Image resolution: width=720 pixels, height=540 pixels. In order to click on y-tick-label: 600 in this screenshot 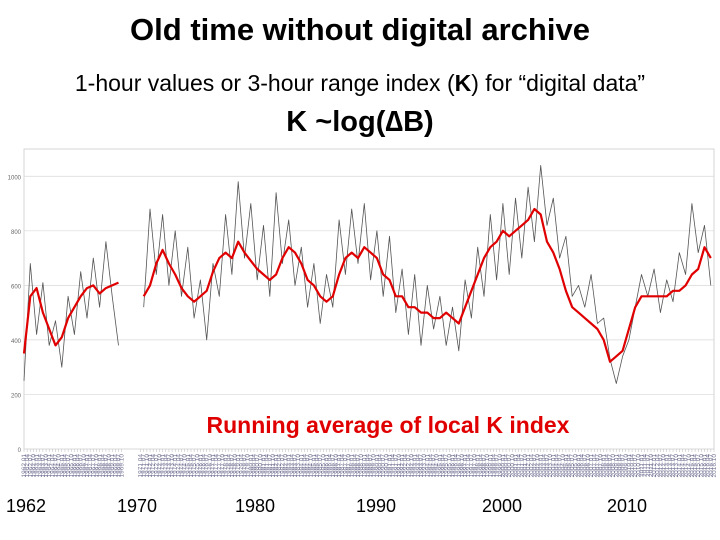, I will do `click(16, 287)`.